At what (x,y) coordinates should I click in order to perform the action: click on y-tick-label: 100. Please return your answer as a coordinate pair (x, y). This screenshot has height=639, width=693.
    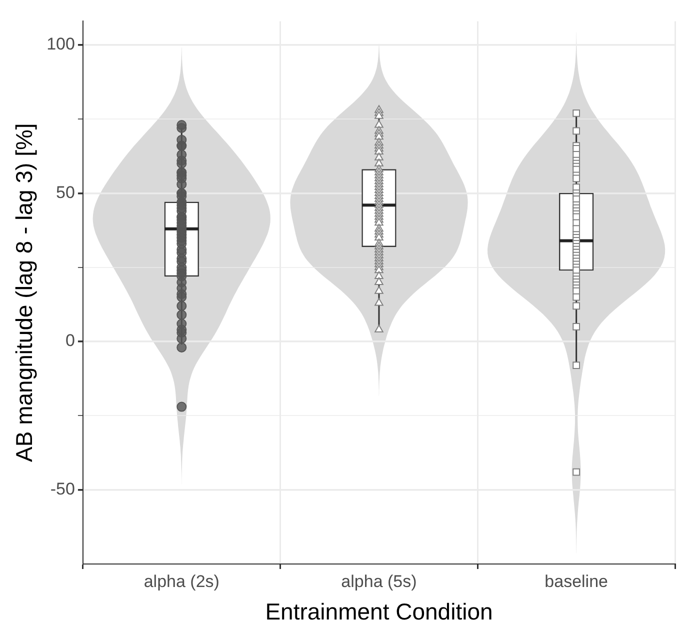
    Looking at the image, I should click on (60, 44).